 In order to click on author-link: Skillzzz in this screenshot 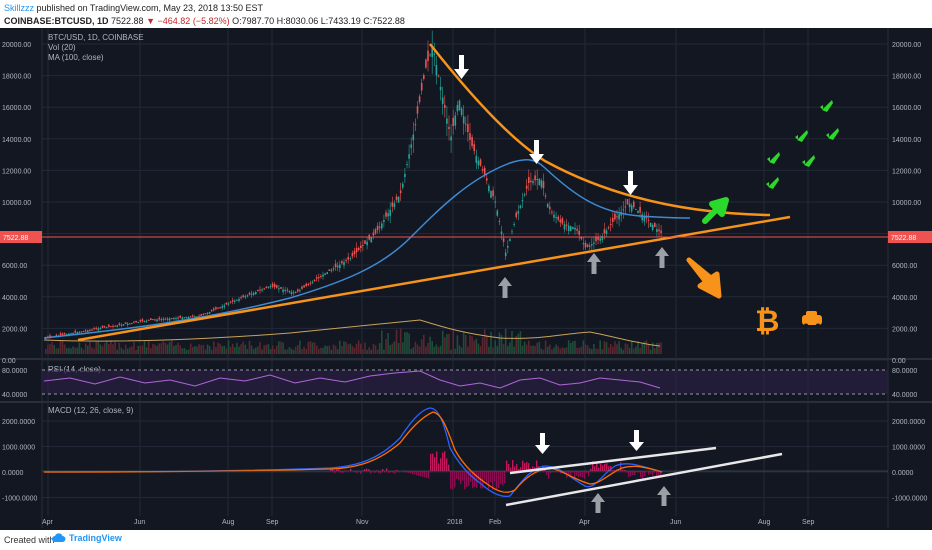, I will do `click(19, 8)`.